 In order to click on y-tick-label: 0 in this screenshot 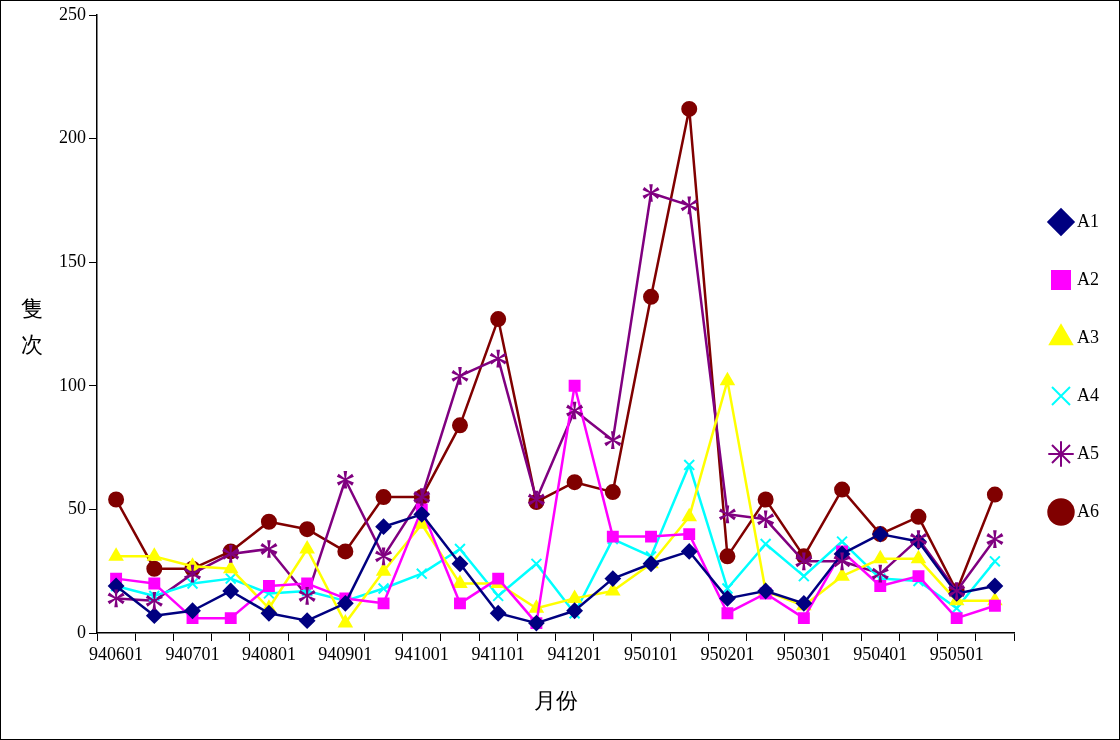, I will do `click(81, 631)`.